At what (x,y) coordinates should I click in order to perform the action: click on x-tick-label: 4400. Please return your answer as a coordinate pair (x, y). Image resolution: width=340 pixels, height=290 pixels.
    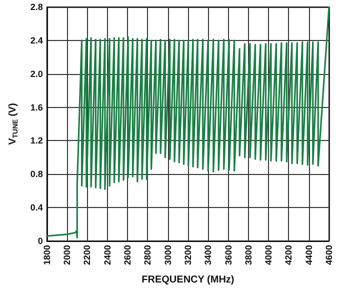
    Looking at the image, I should click on (309, 255).